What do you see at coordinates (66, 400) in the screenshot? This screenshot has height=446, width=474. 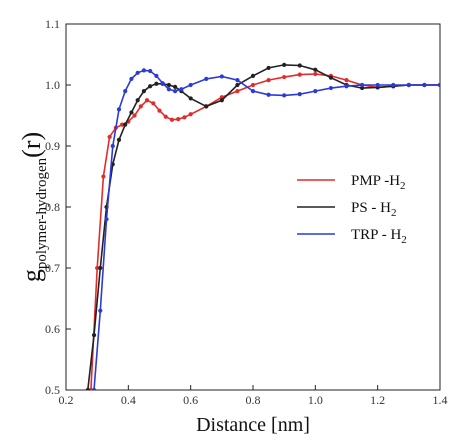 I see `x-tick-label: 0.2` at bounding box center [66, 400].